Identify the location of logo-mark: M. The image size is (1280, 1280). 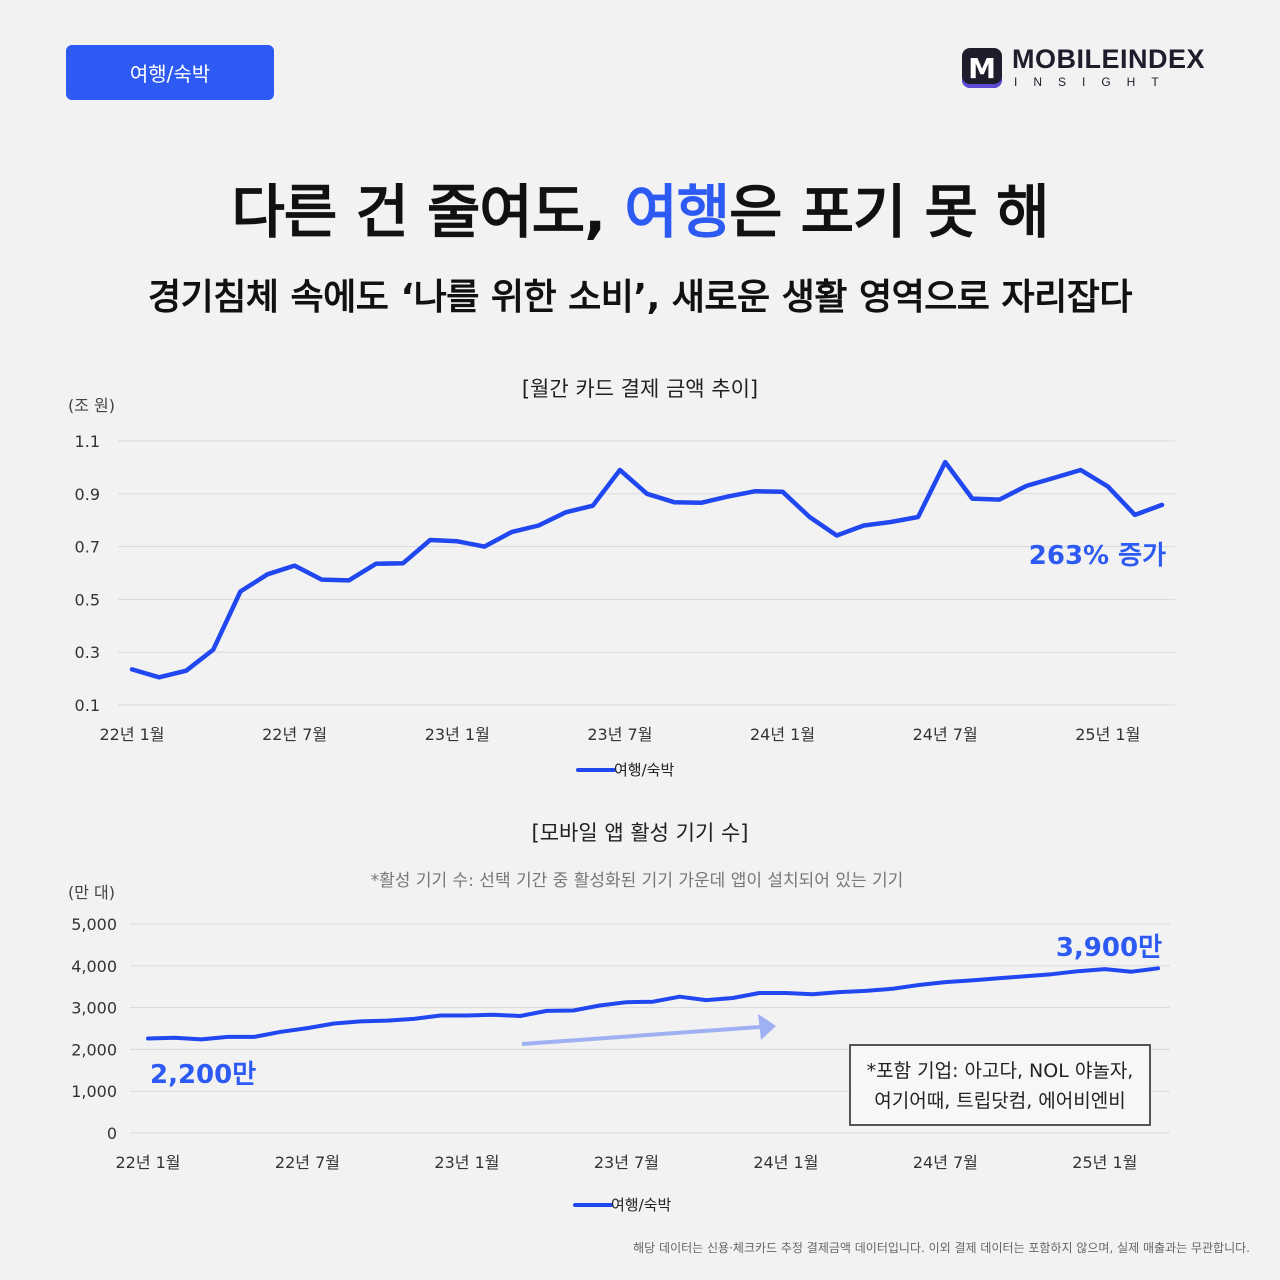
(982, 68).